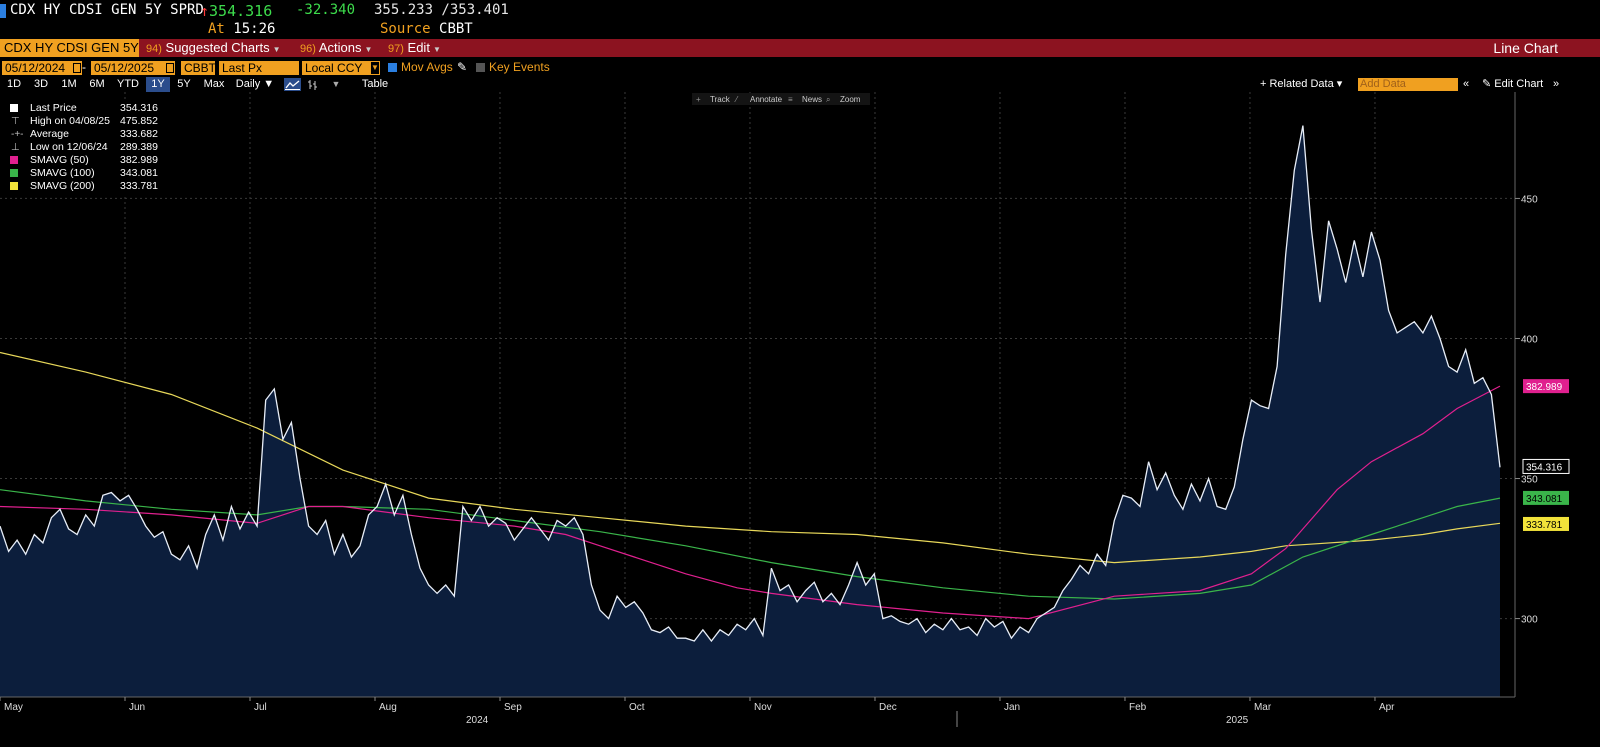 The image size is (1600, 747). Describe the element at coordinates (480, 67) in the screenshot. I see `key-events-checkbox` at that location.